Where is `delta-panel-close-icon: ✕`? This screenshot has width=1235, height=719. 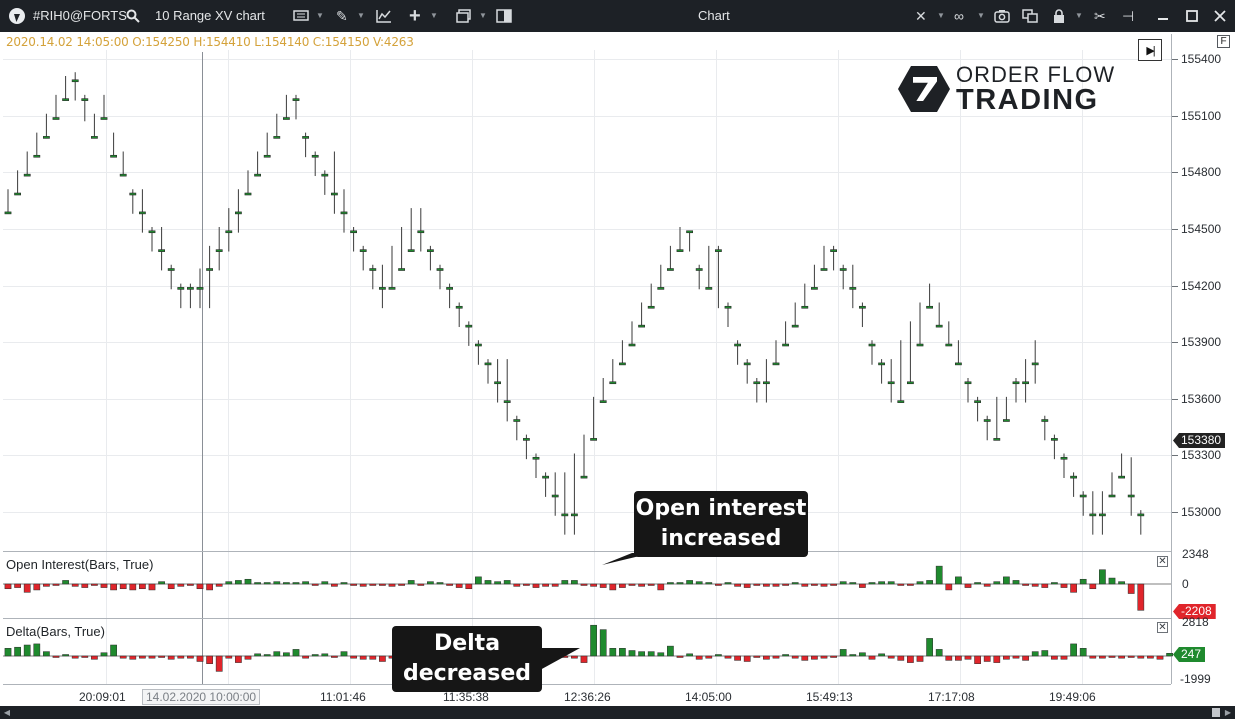 delta-panel-close-icon: ✕ is located at coordinates (1162, 627).